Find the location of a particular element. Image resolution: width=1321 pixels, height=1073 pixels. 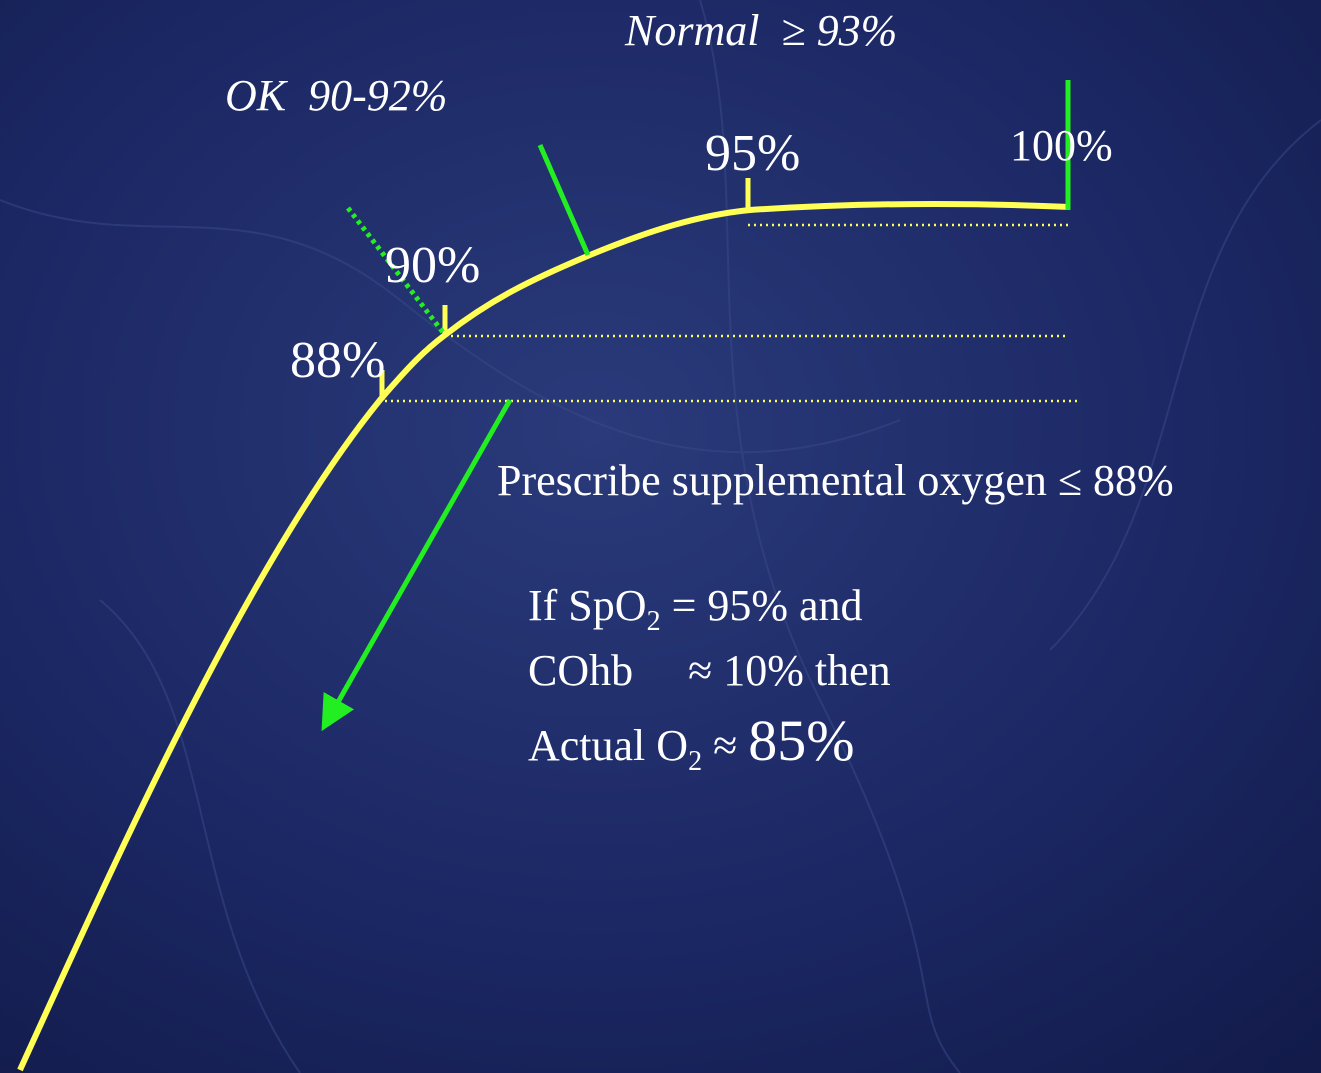

label-88: 88% is located at coordinates (337, 360).